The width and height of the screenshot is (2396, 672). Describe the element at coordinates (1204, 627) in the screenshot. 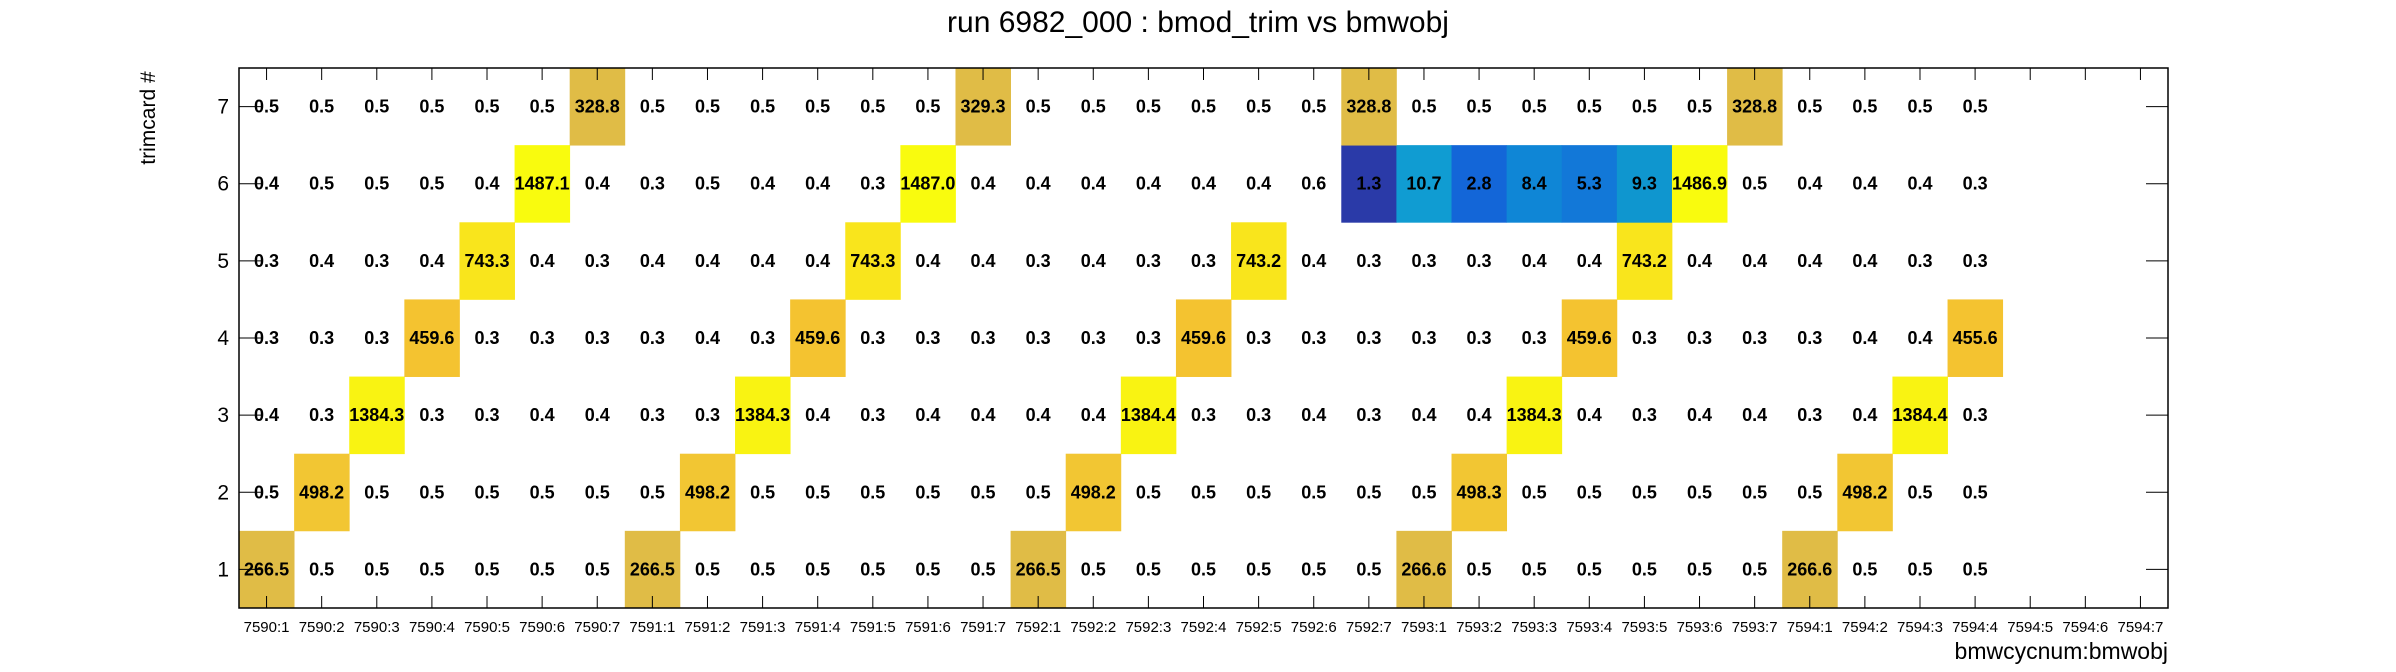

I see `x-tick-label: 7592:4` at that location.